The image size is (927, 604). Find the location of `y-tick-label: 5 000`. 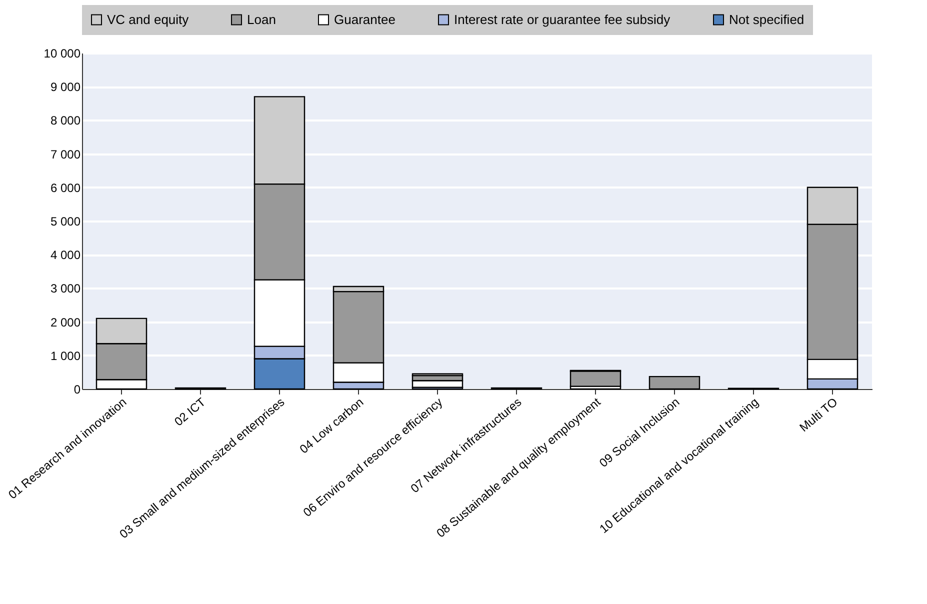

y-tick-label: 5 000 is located at coordinates (65, 221).